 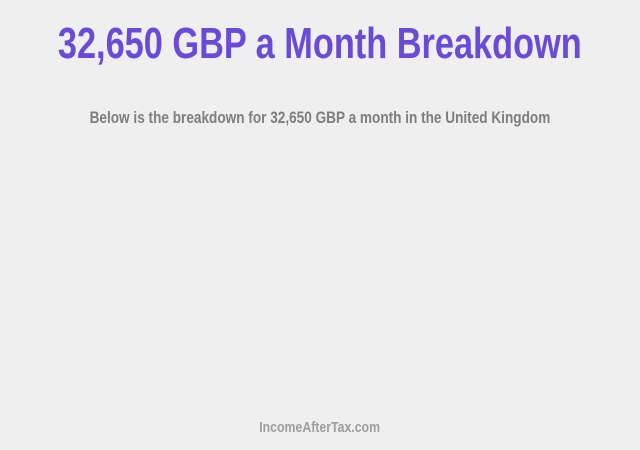 What do you see at coordinates (320, 43) in the screenshot?
I see `page-title: 32,650 GBP a Month Breakdown` at bounding box center [320, 43].